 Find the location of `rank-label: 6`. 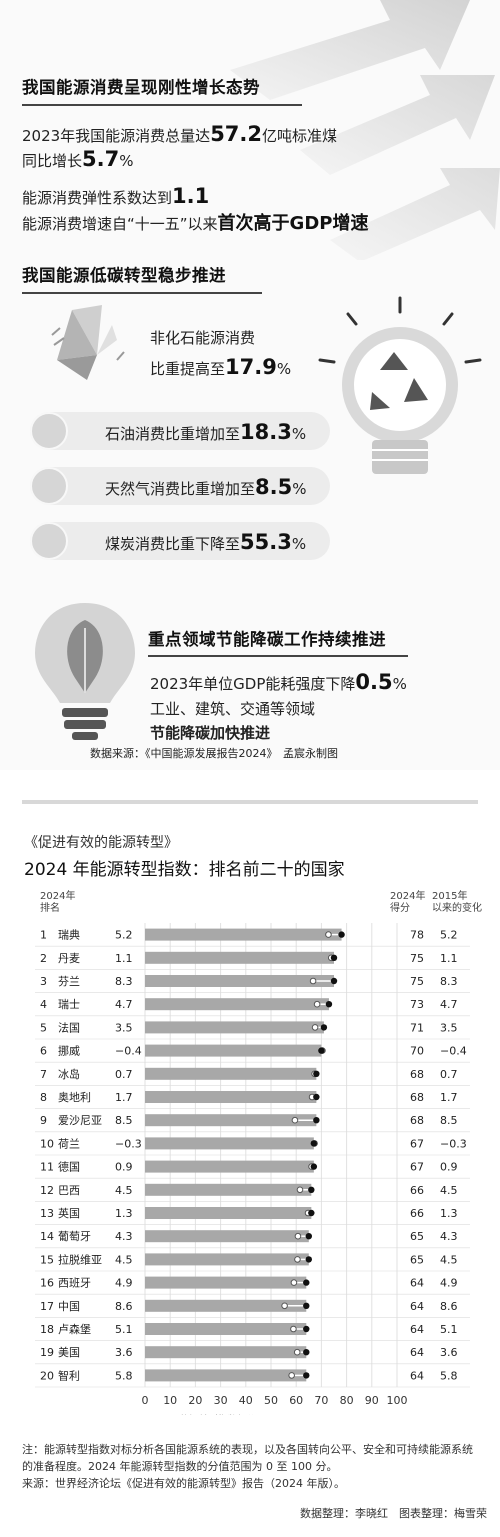

rank-label: 6 is located at coordinates (43, 1051).